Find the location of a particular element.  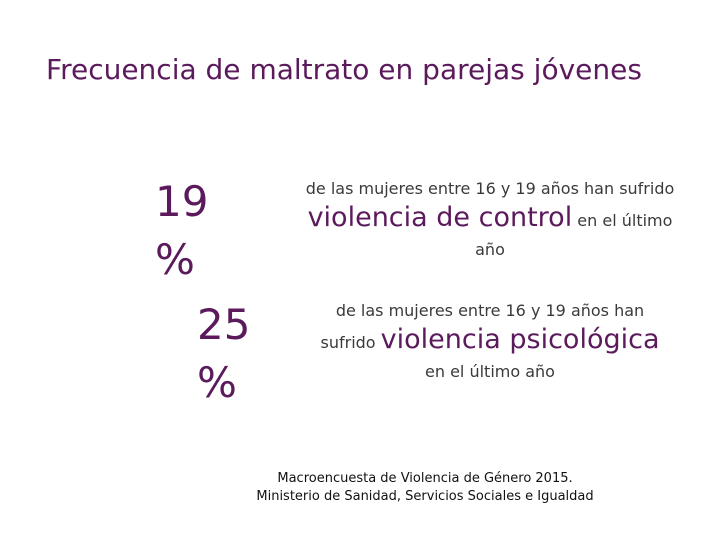

stat-2-line-1: de las mujeres entre 16 y 19 años han is located at coordinates (490, 310).